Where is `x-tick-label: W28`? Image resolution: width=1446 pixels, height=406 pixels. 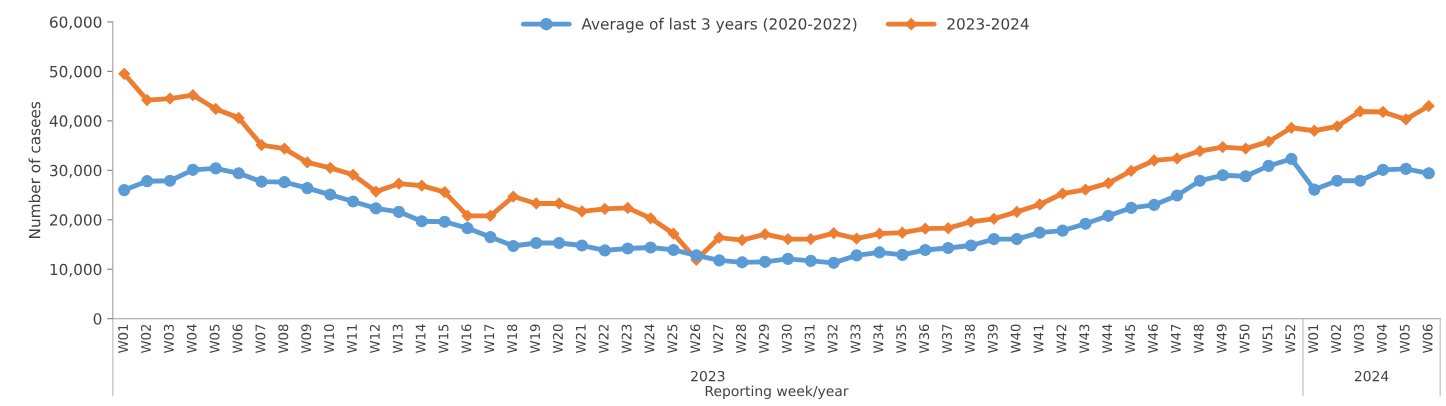
x-tick-label: W28 is located at coordinates (741, 338).